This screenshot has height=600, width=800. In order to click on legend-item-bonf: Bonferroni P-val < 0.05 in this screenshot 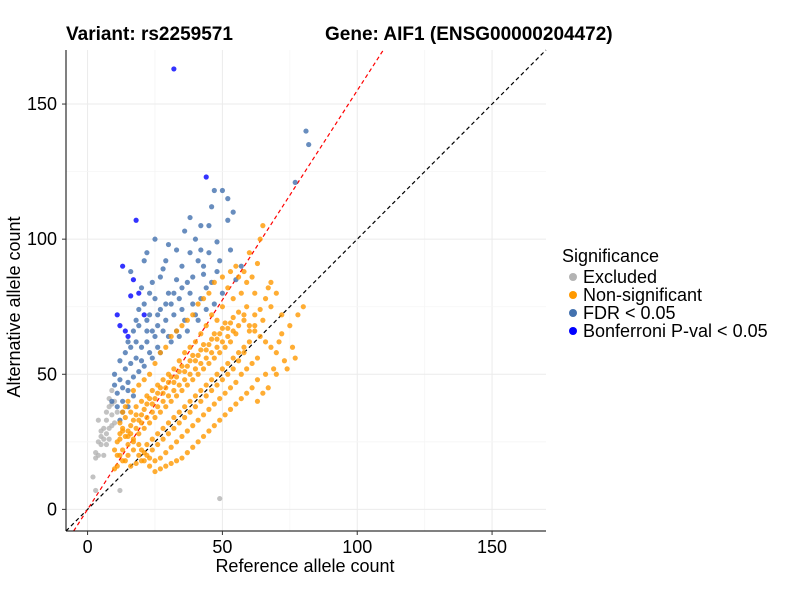, I will do `click(665, 331)`.